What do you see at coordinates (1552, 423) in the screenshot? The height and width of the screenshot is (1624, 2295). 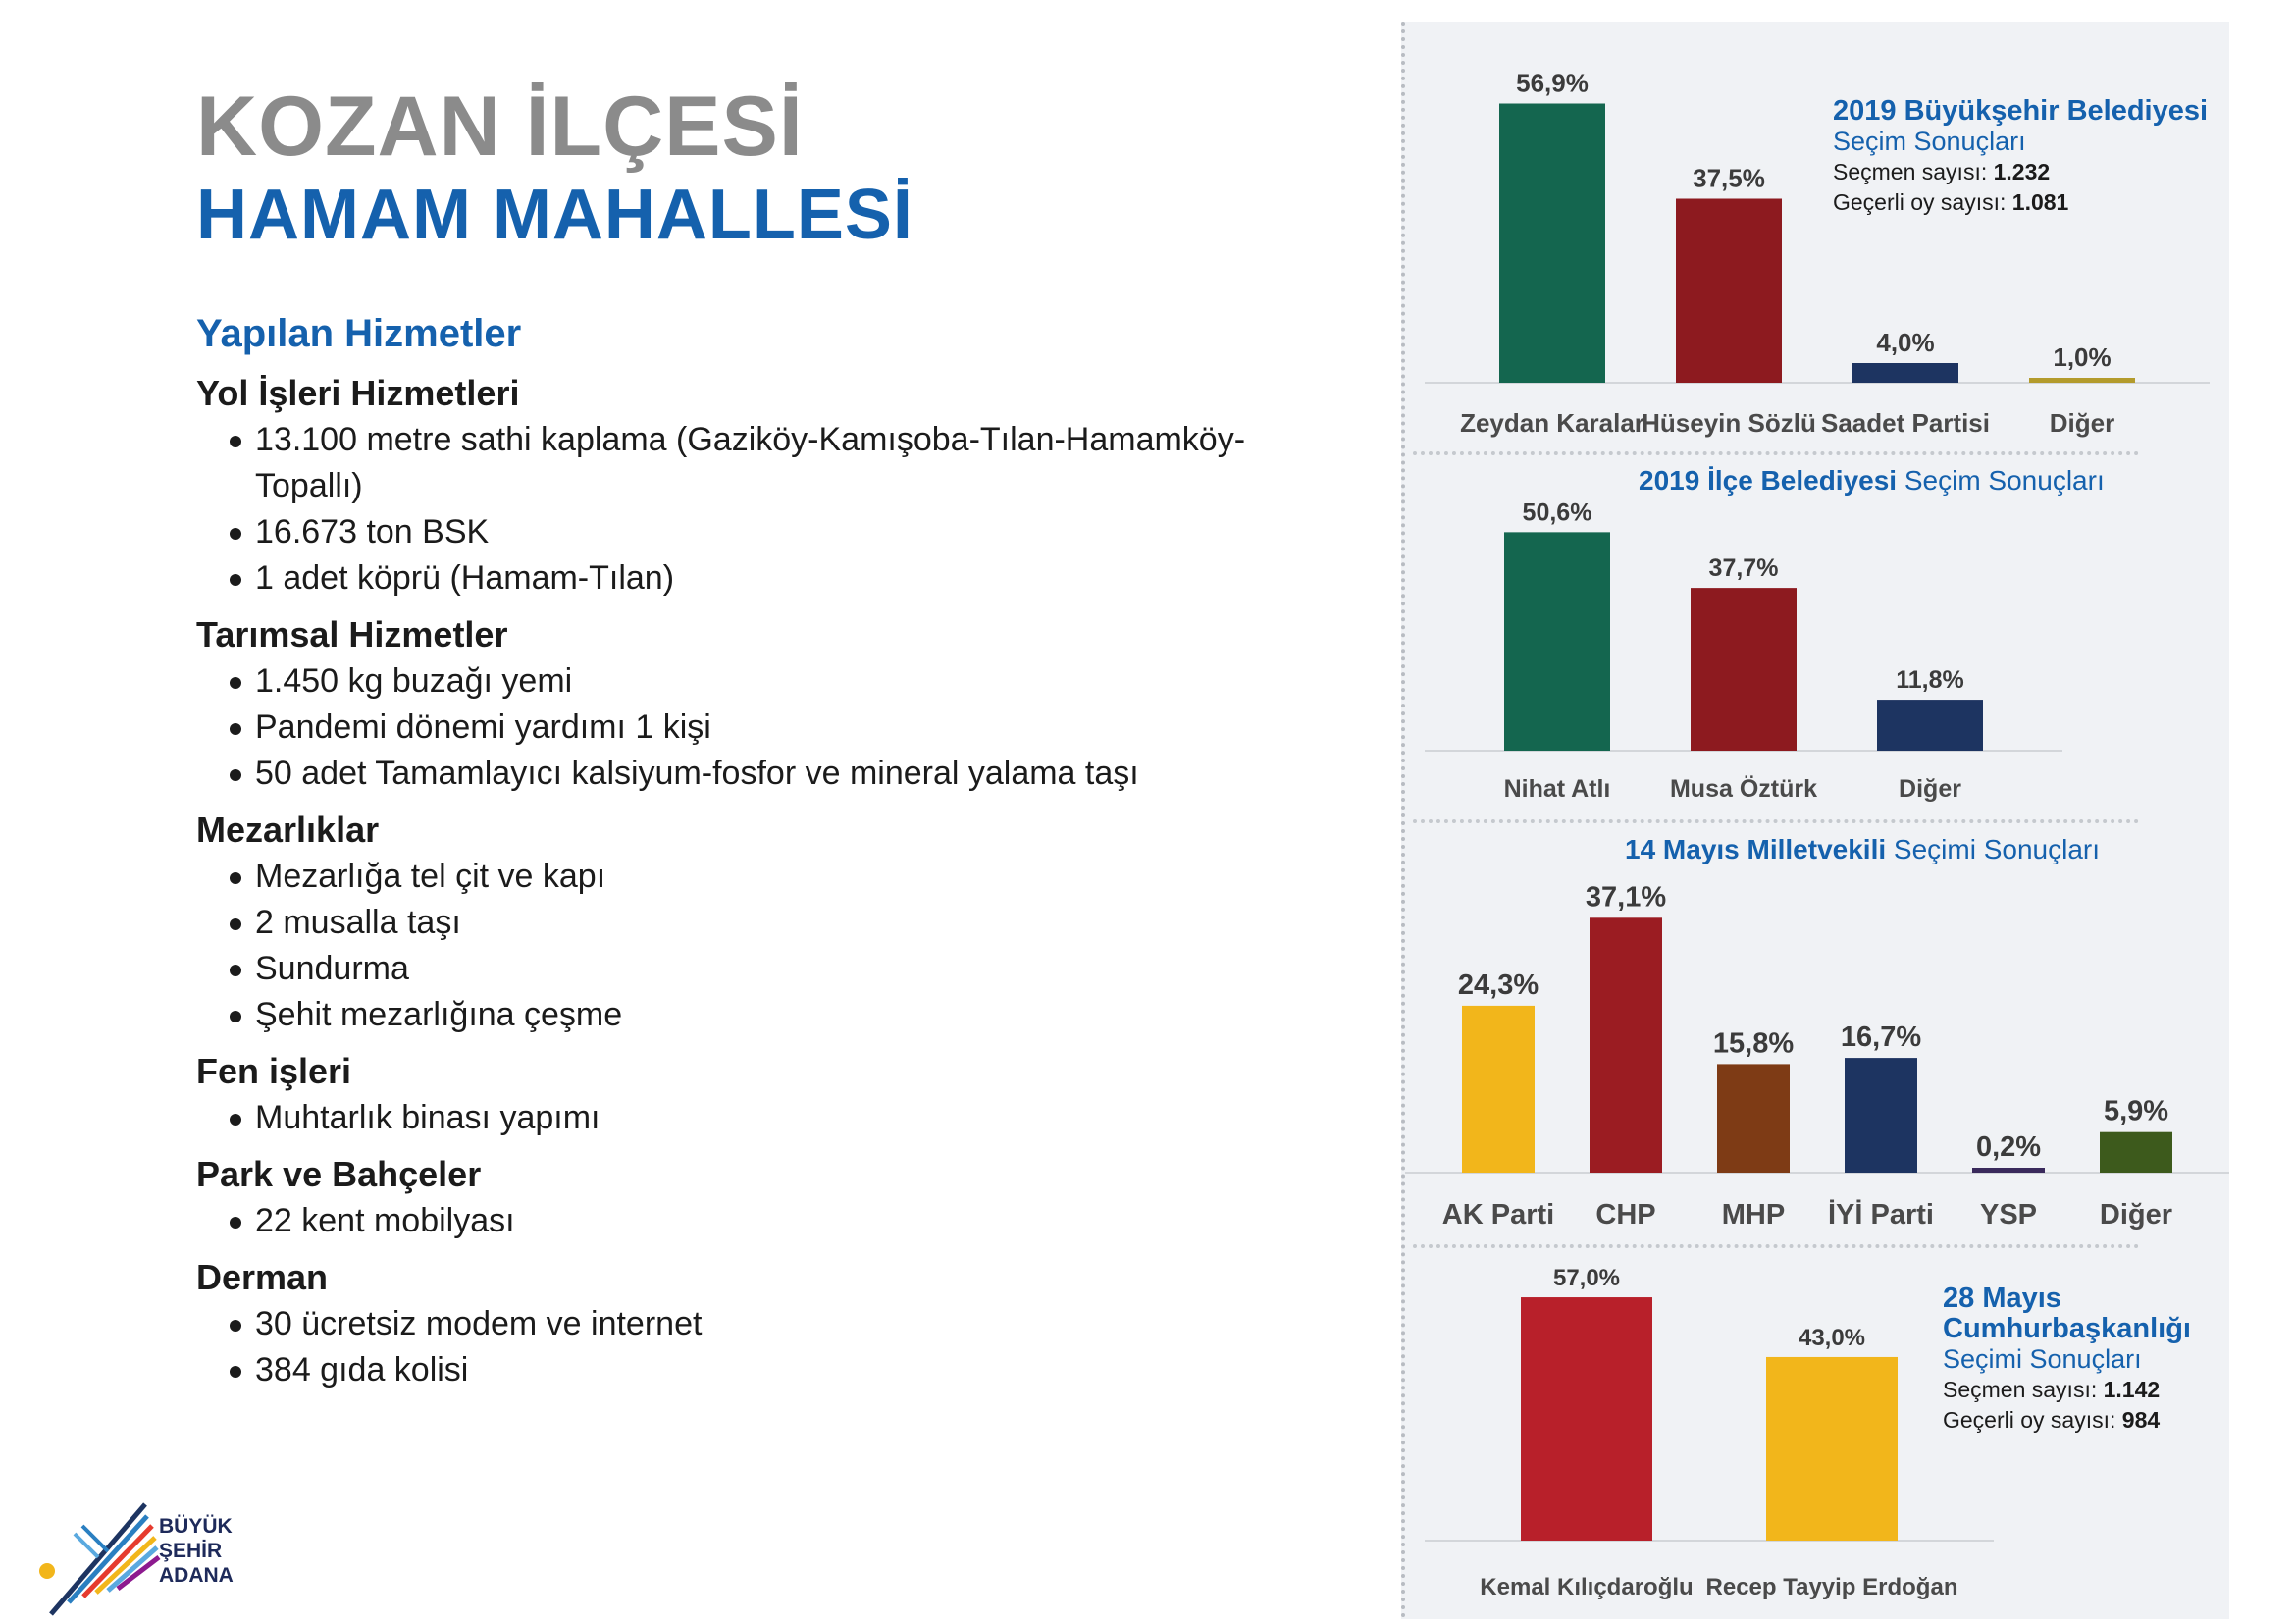 I see `chart-category-label: Zeydan Karalar` at bounding box center [1552, 423].